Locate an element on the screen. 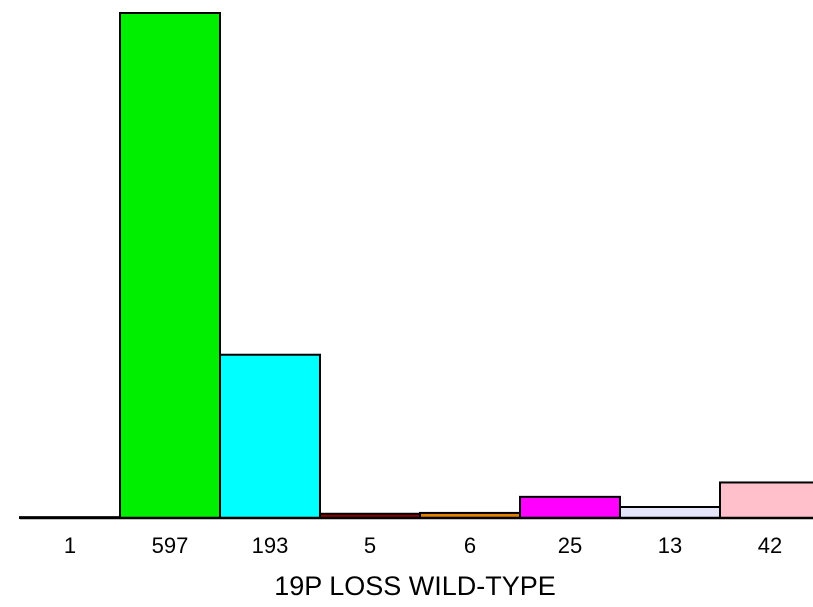 The height and width of the screenshot is (607, 813). x-tick-label: 25 is located at coordinates (570, 545).